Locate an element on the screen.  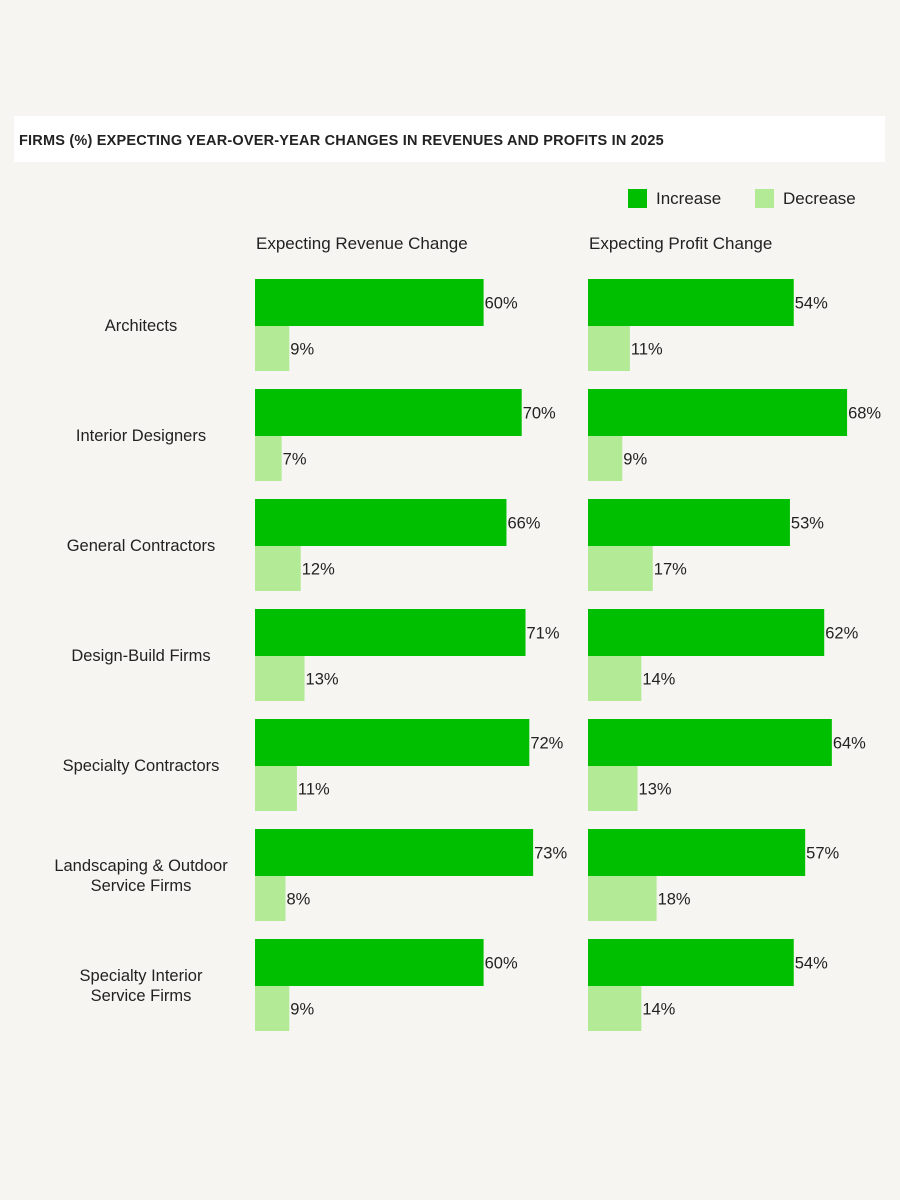
profit-increase-value-label: 62% is located at coordinates (841, 634).